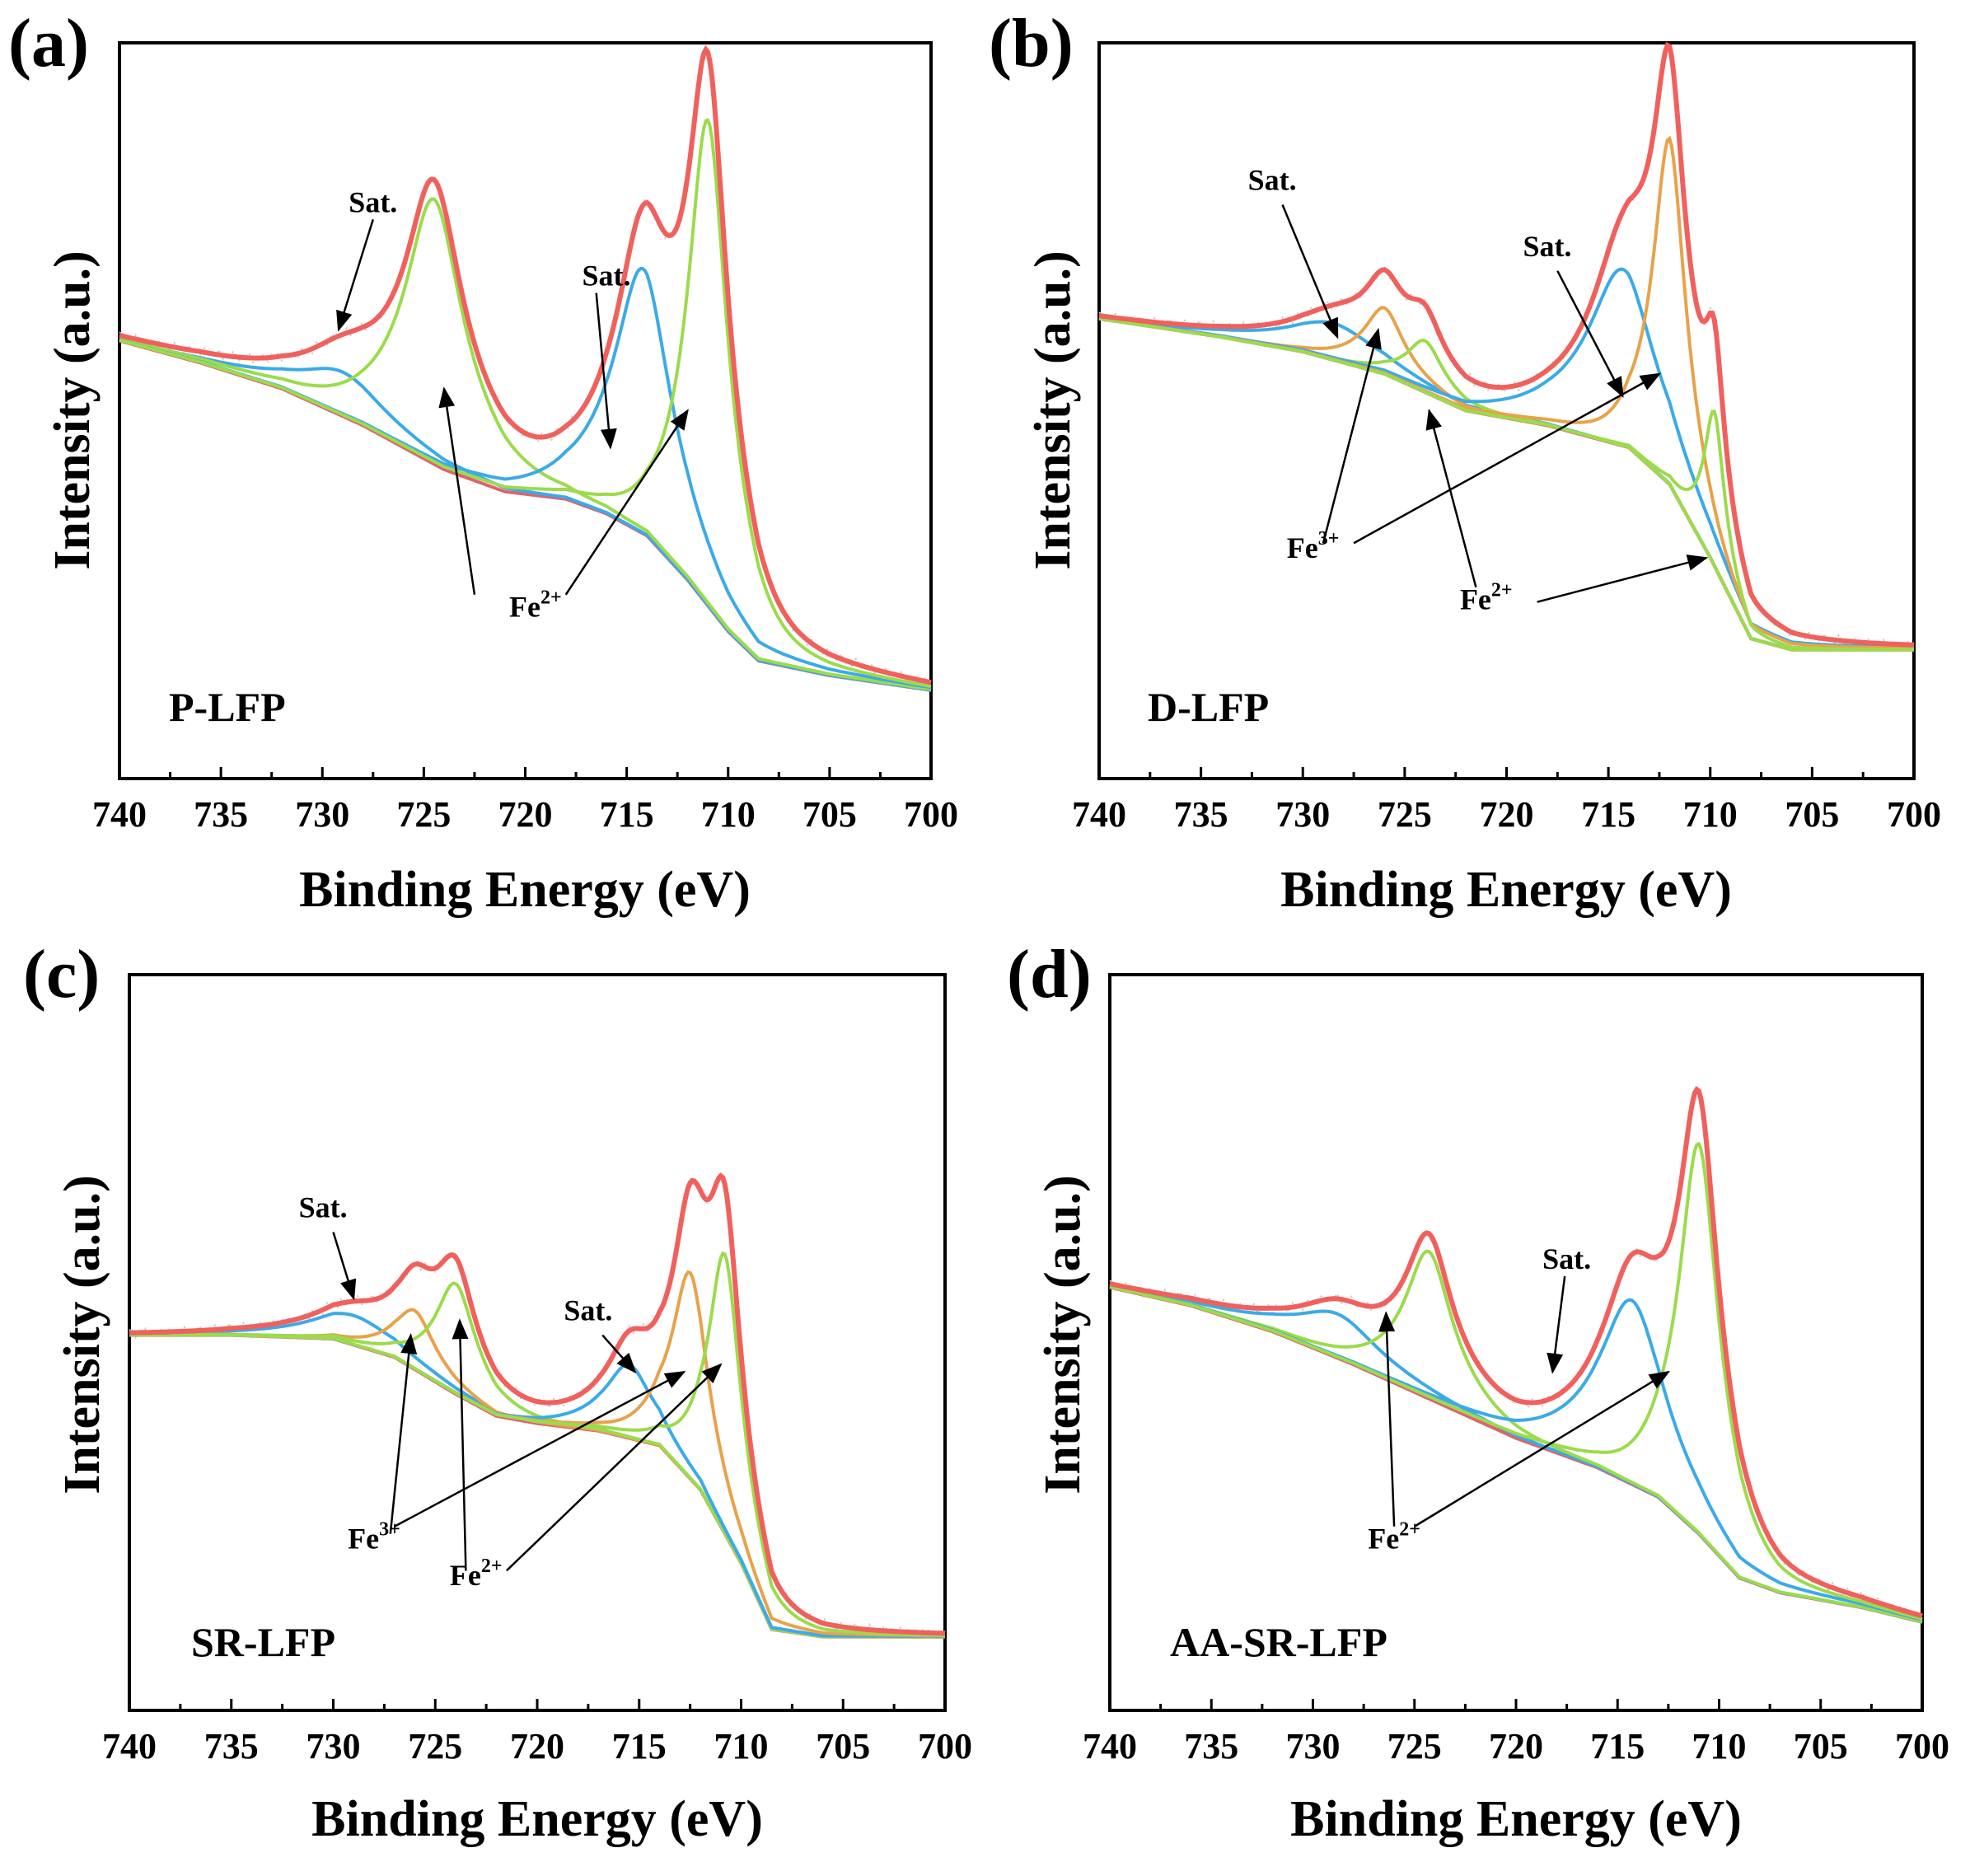  I want to click on annotations: Sat. Fe2+, so click(1519, 1399).